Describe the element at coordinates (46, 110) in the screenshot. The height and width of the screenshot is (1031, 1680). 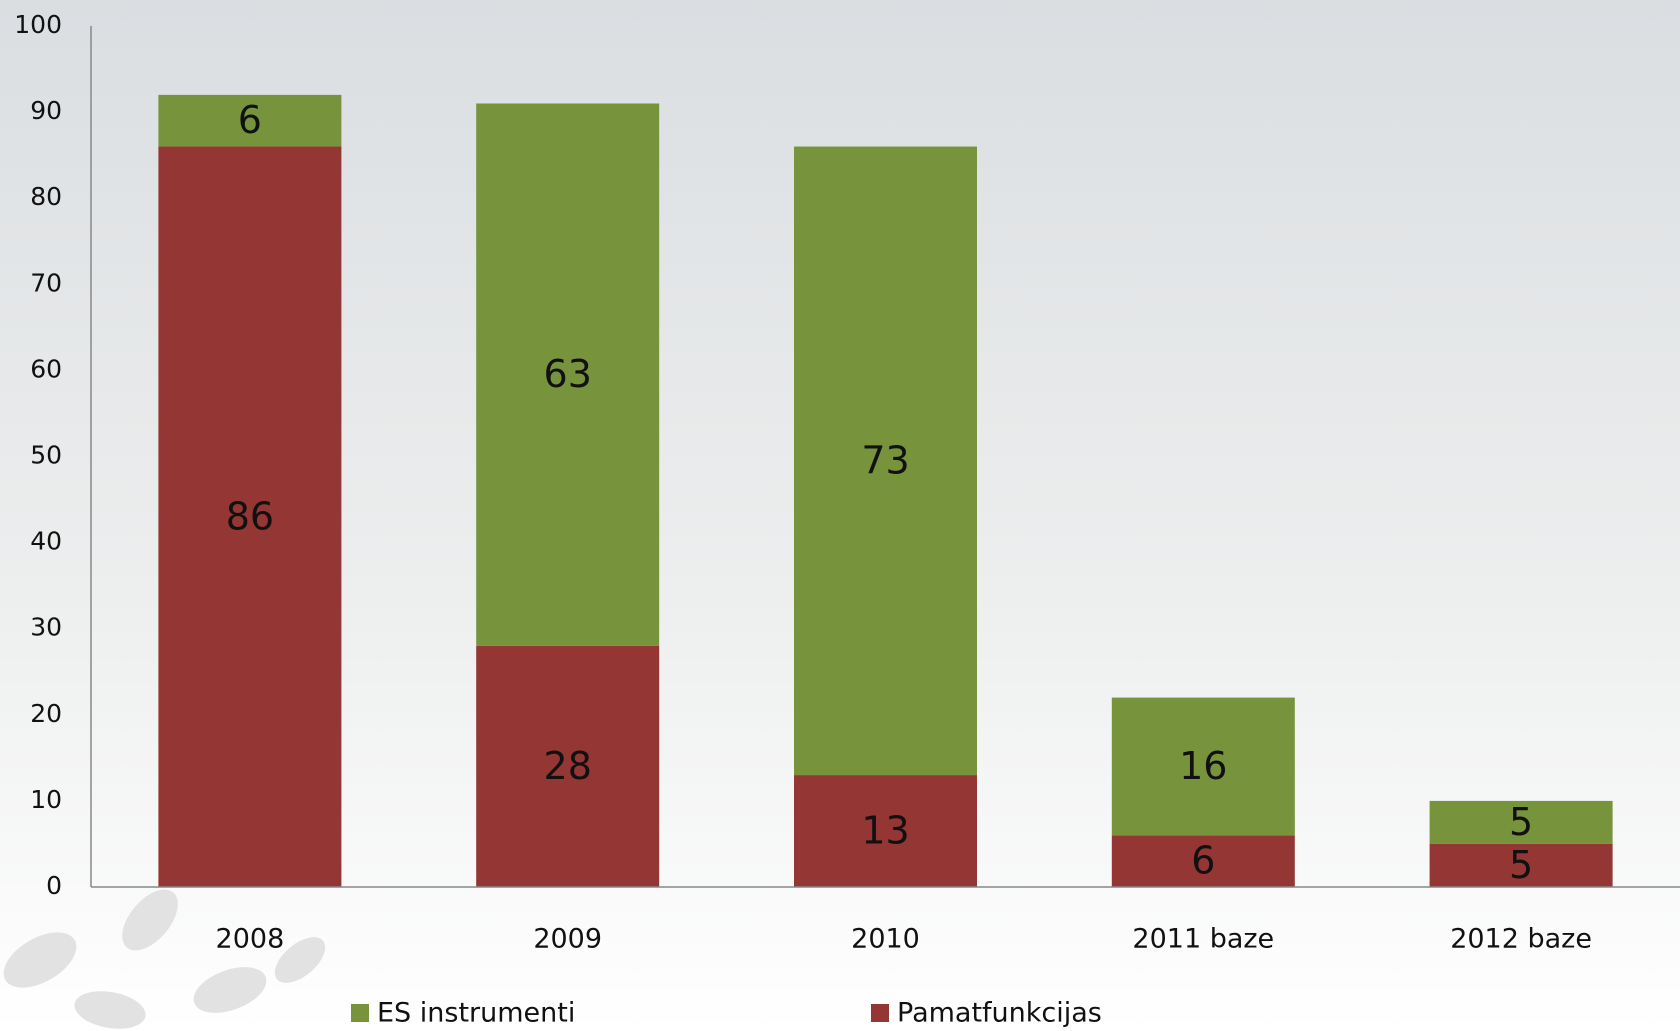
I see `y-tick-label: 90` at that location.